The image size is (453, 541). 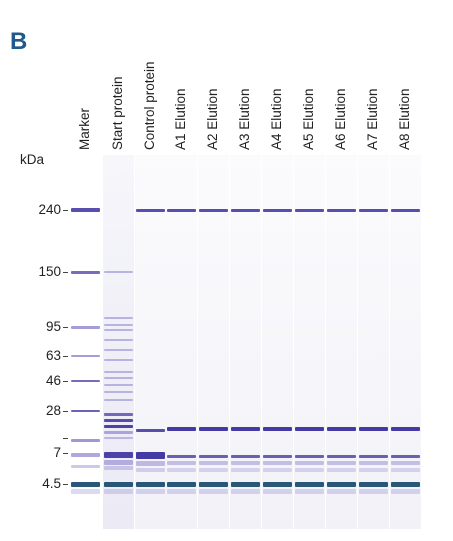 I want to click on ladder-label: 95, so click(x=53, y=326).